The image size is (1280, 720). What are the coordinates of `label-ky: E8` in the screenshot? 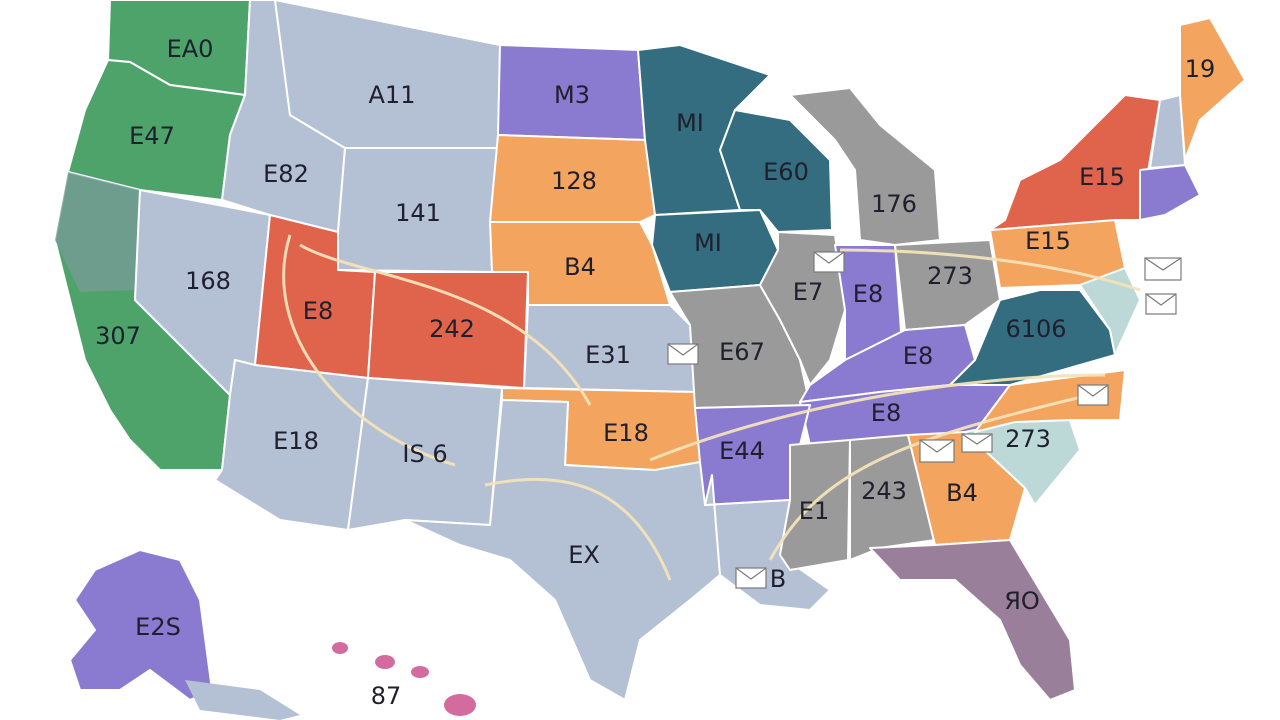 It's located at (918, 356).